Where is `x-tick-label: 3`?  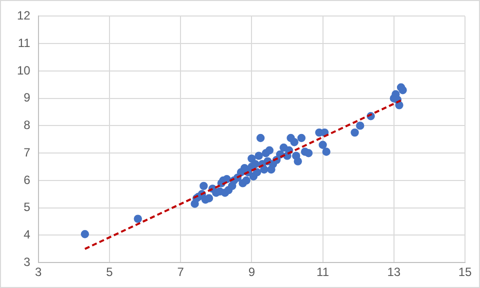 x-tick-label: 3 is located at coordinates (38, 272).